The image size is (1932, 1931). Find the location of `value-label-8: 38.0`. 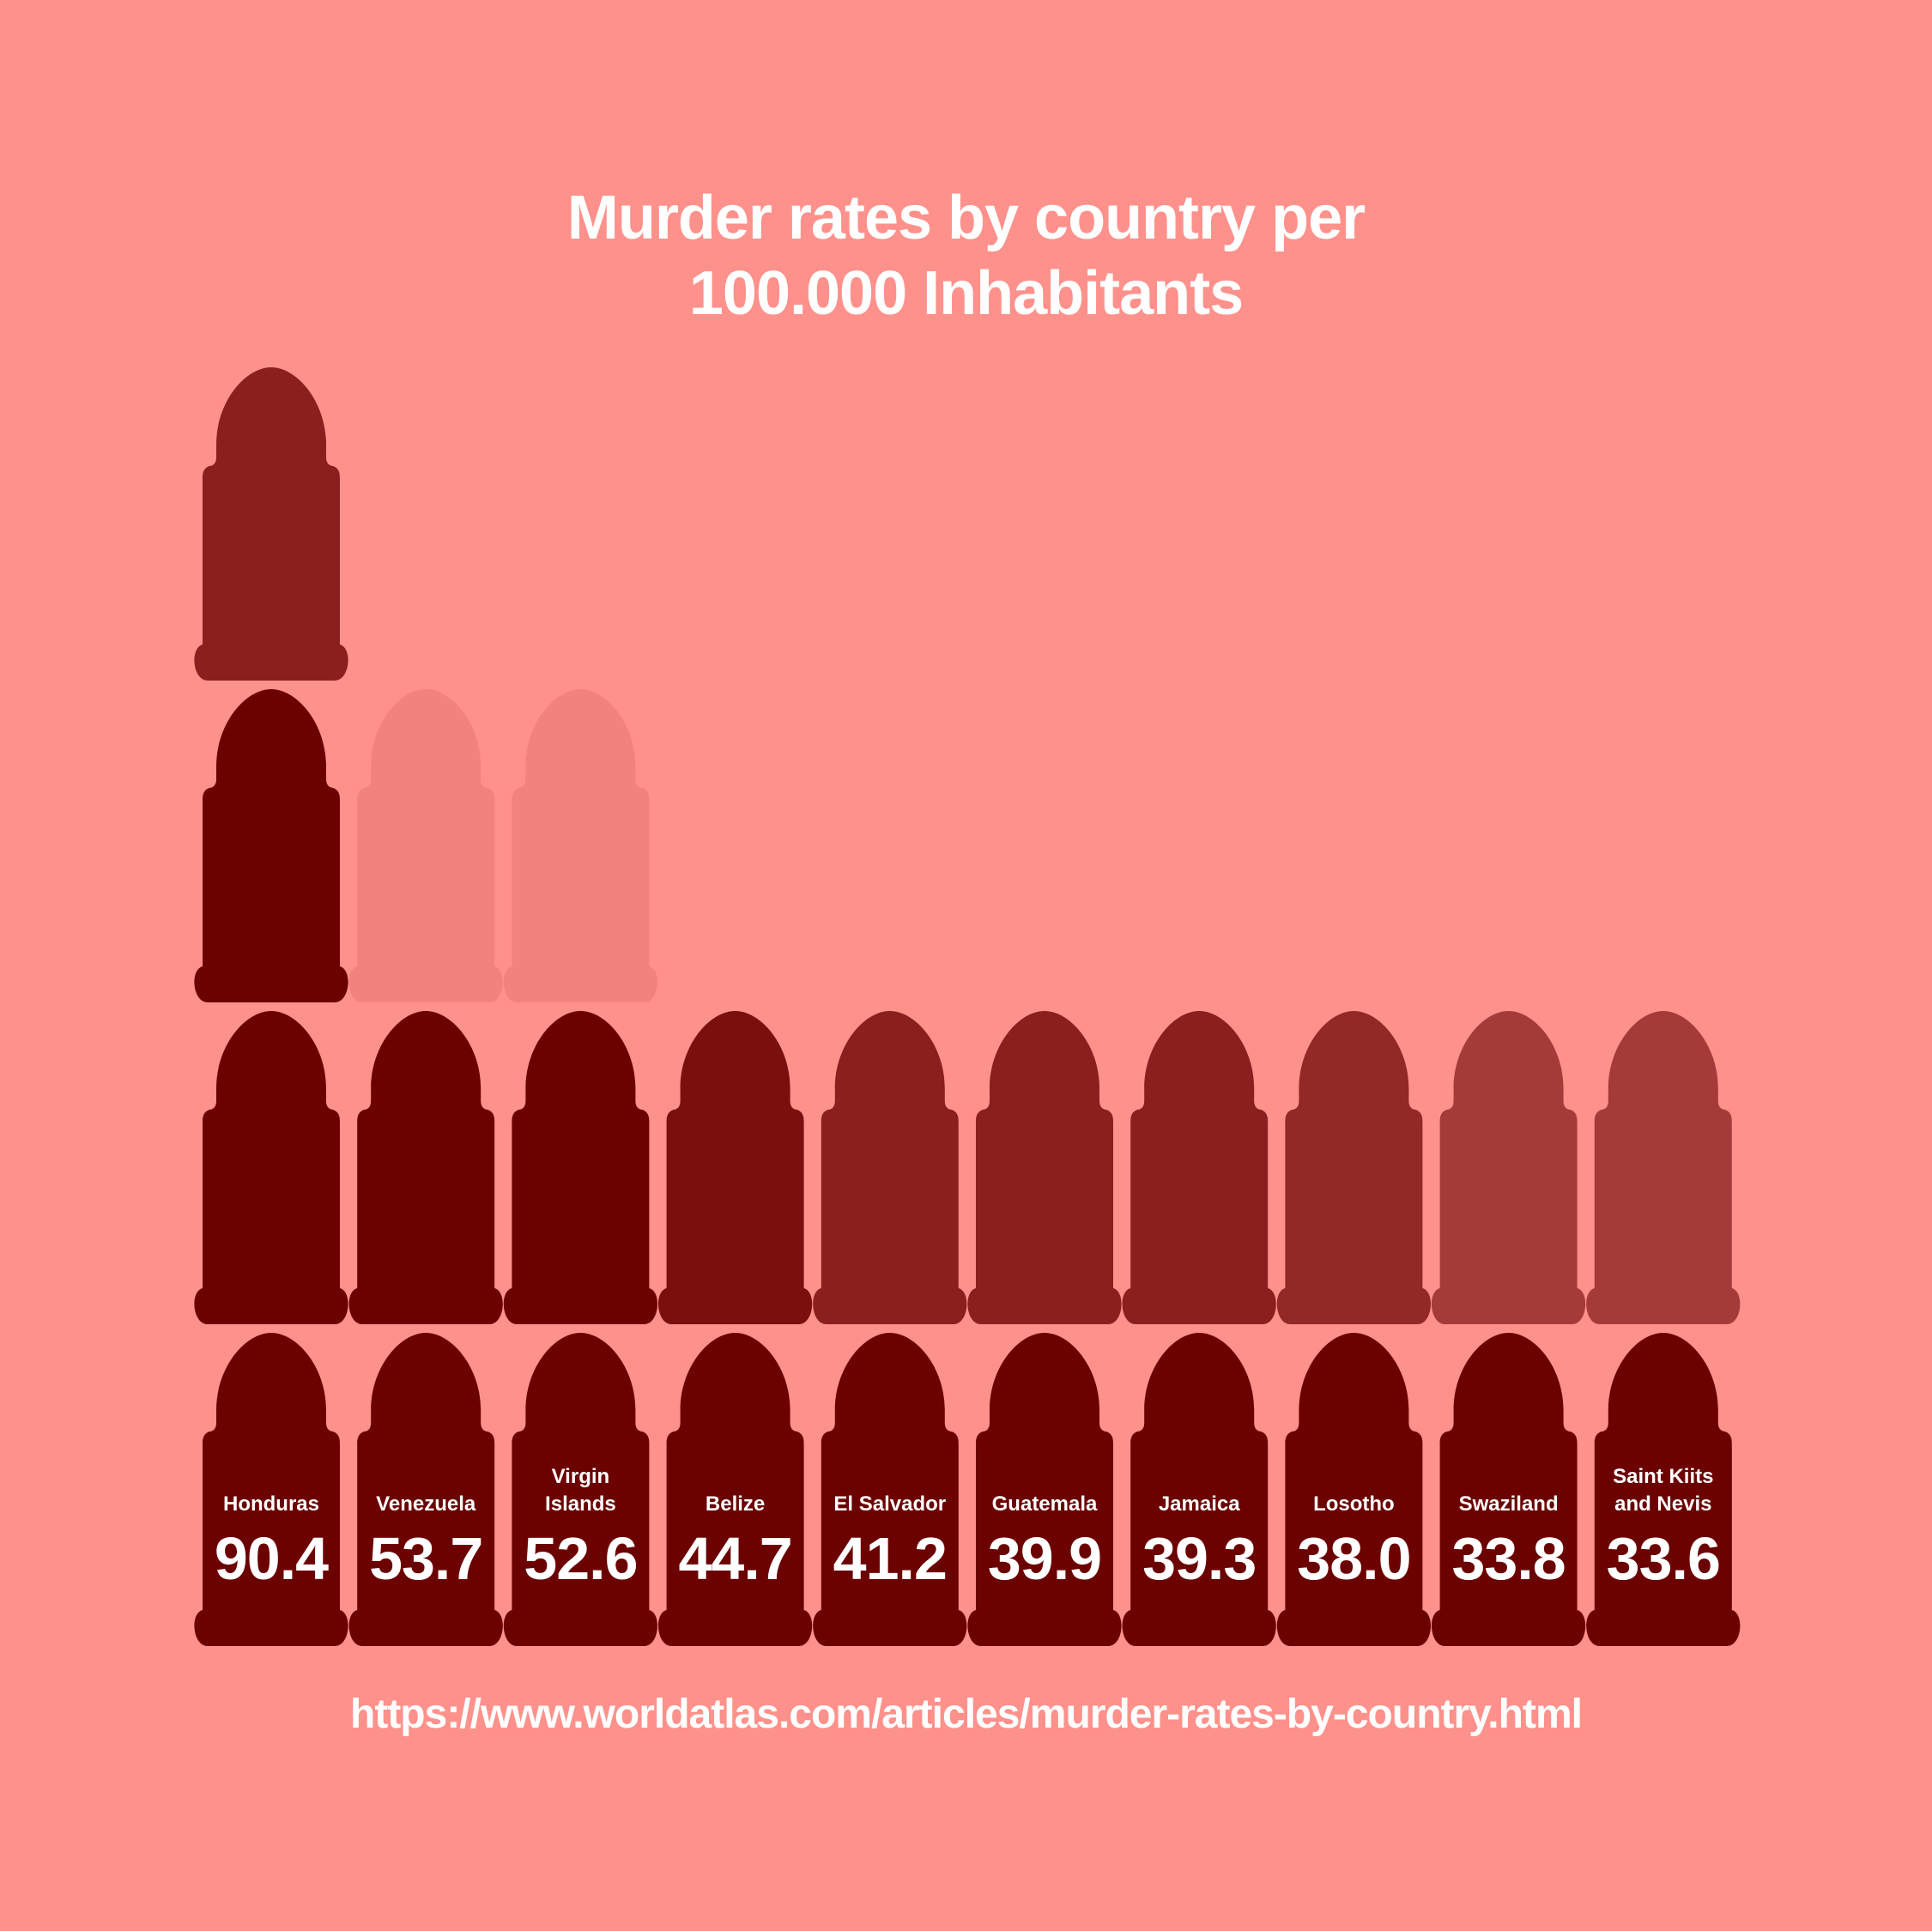

value-label-8: 38.0 is located at coordinates (1354, 1558).